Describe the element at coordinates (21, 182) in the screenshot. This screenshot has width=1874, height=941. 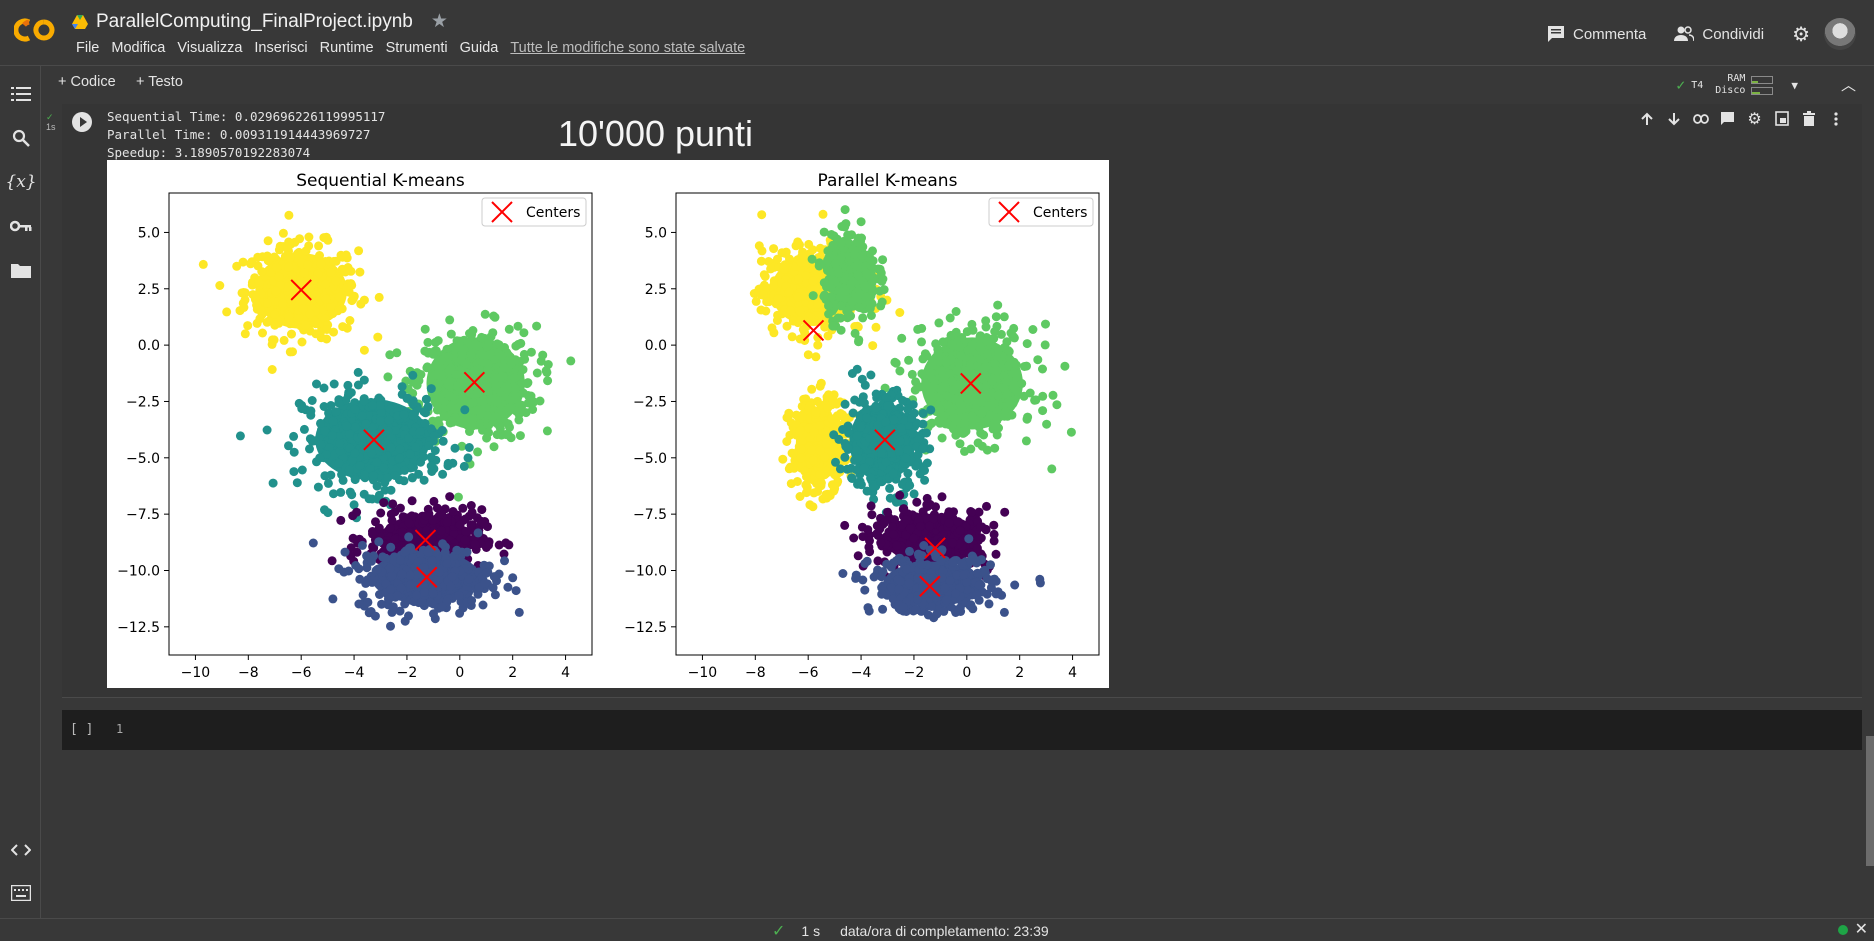
I see `variables-icon: {x}` at that location.